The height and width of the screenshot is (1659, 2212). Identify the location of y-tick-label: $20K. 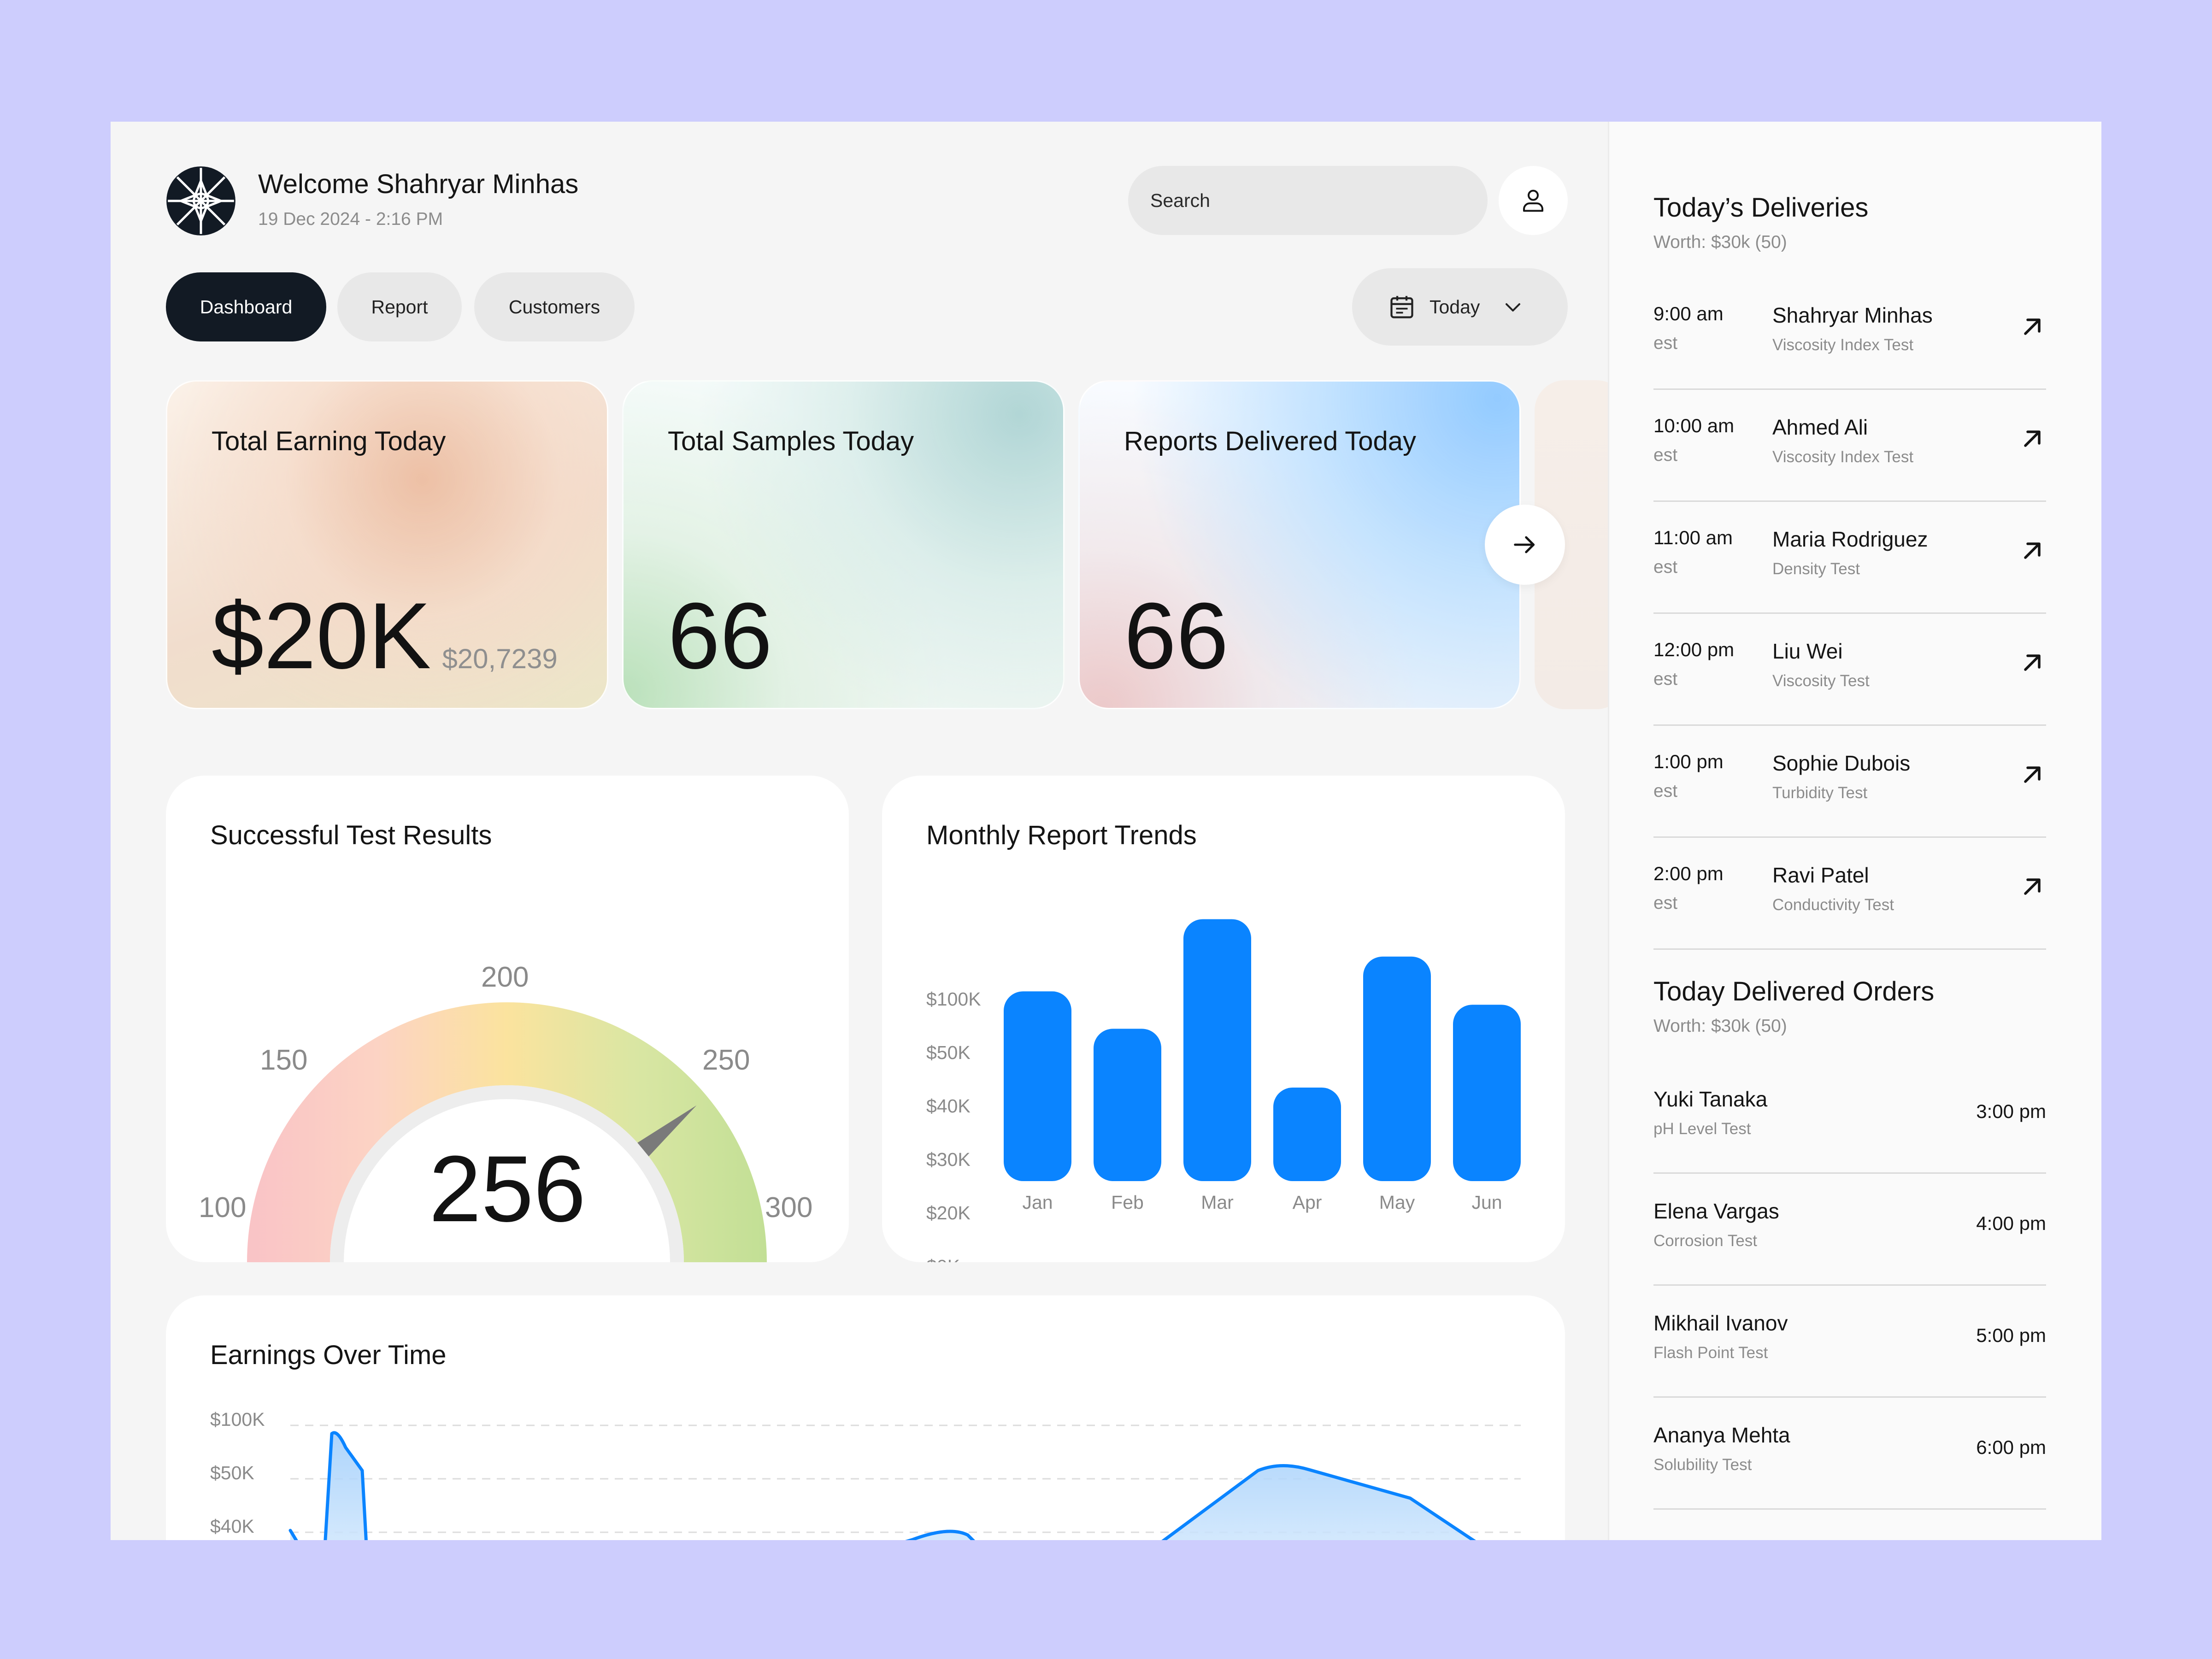
(948, 1213).